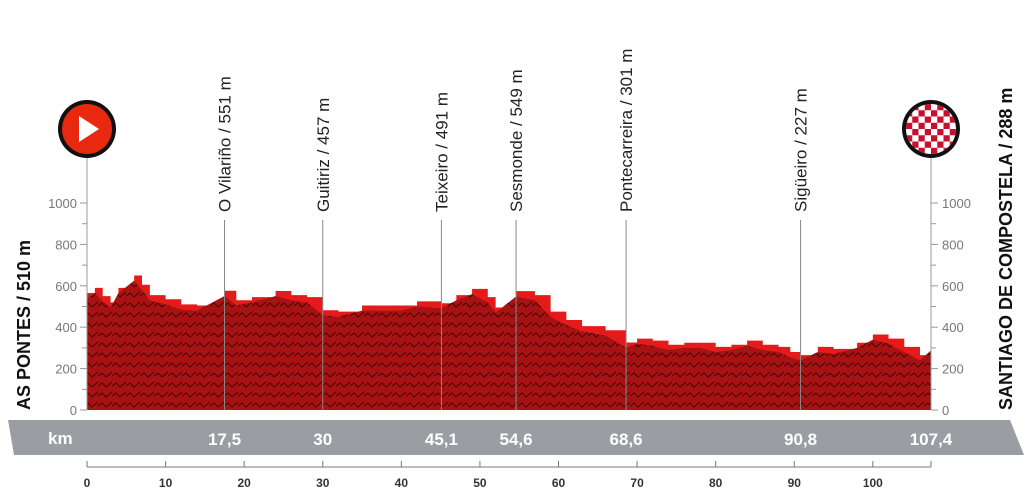 This screenshot has width=1024, height=504. What do you see at coordinates (441, 152) in the screenshot?
I see `waypoint-label: Teixeiro / 491 m` at bounding box center [441, 152].